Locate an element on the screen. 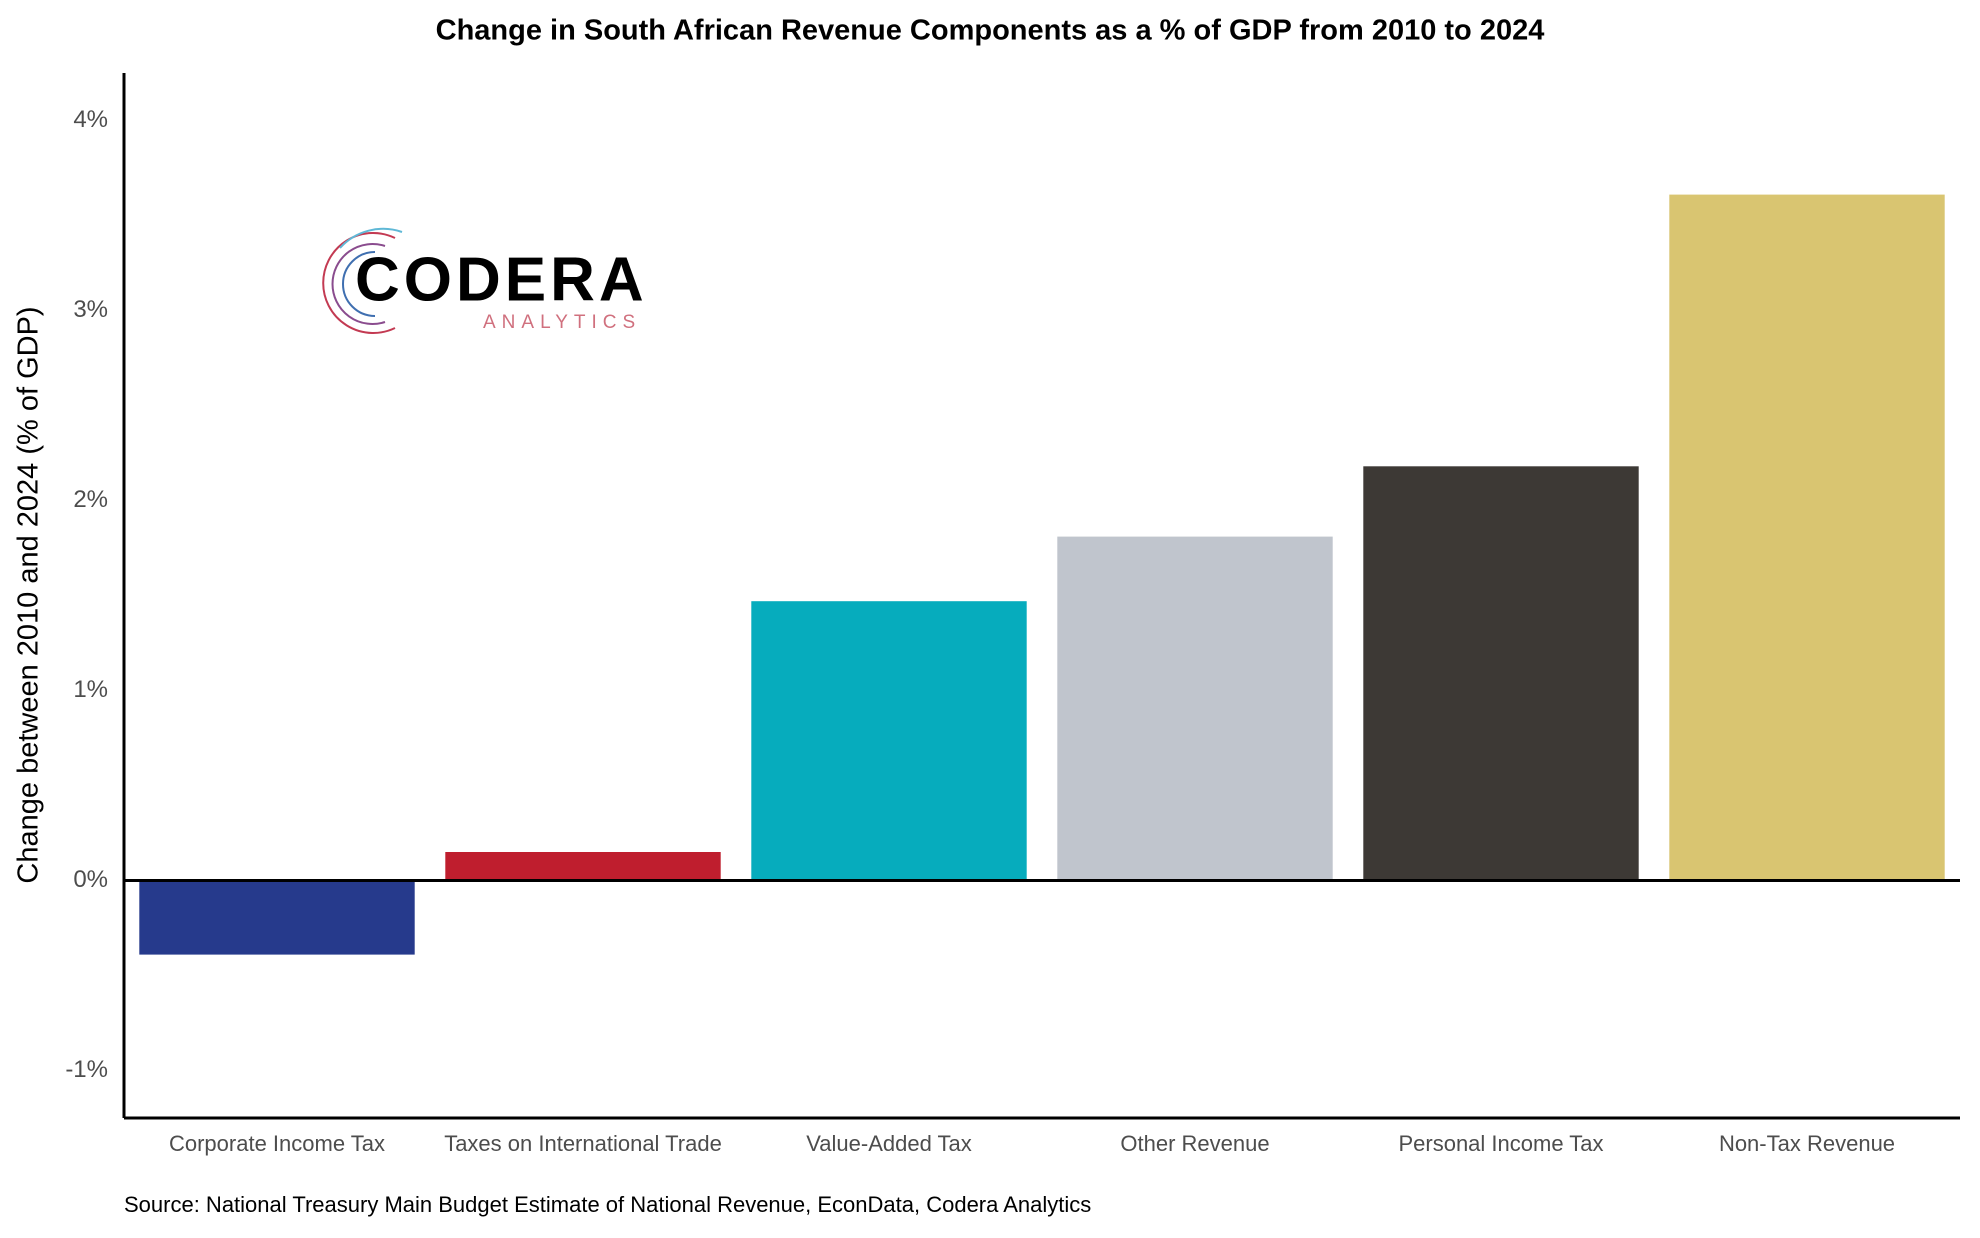  y-tick-label: 4% is located at coordinates (90, 119).